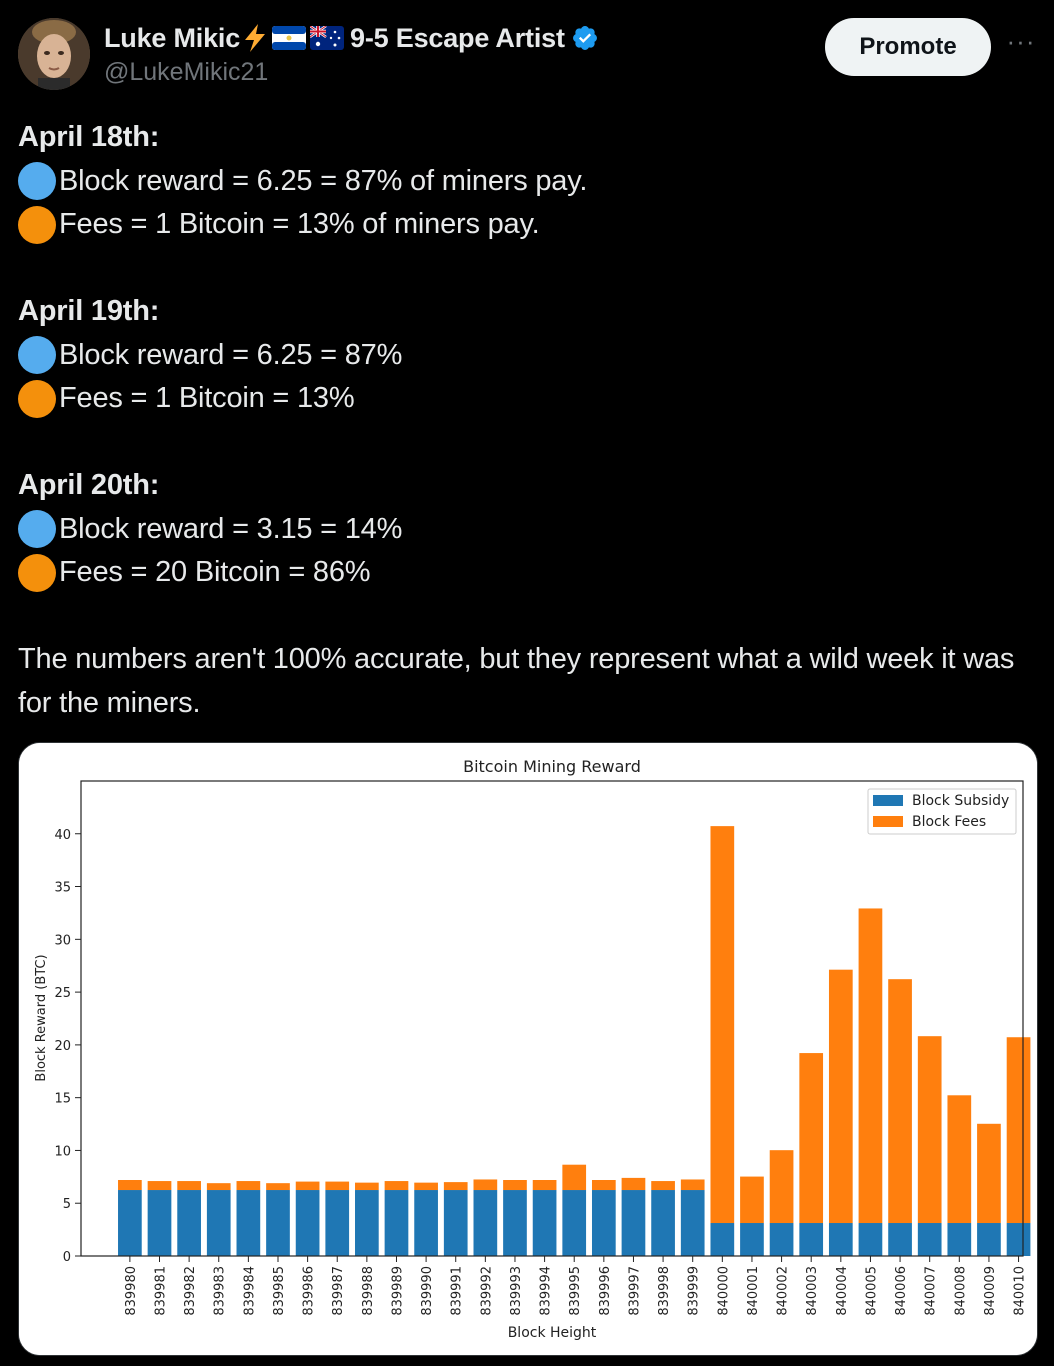 Image resolution: width=1054 pixels, height=1366 pixels. I want to click on name-emojis, so click(293, 38).